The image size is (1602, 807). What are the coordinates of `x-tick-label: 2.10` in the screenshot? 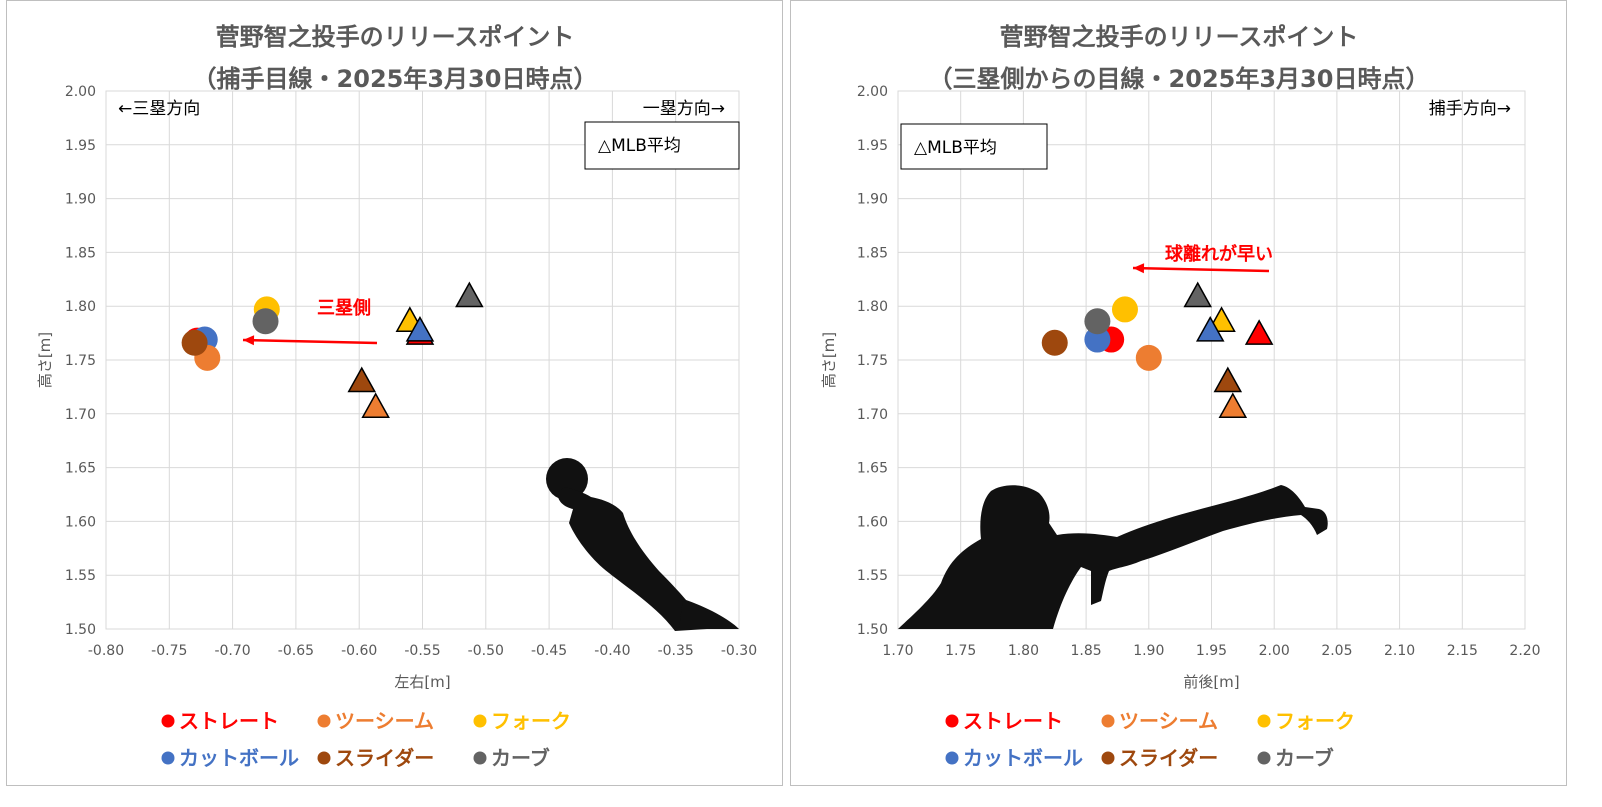 It's located at (1399, 651).